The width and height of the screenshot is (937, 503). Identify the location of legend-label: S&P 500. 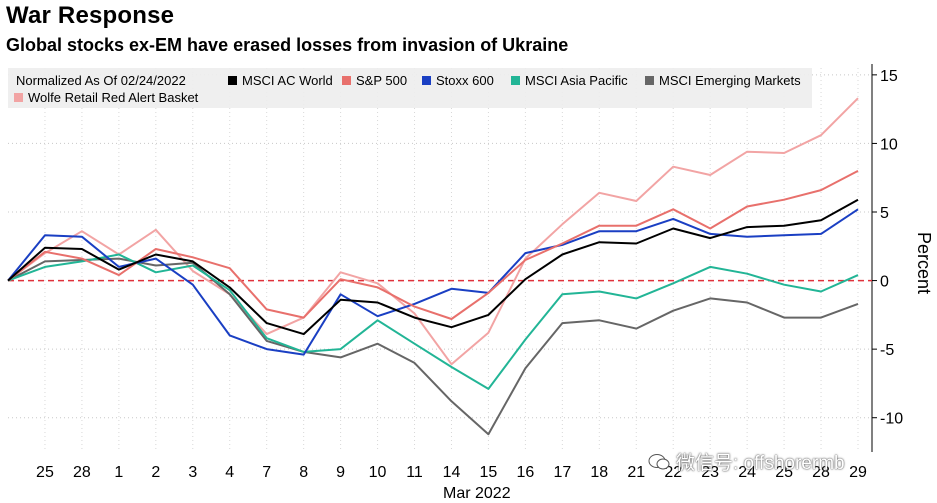
(381, 80).